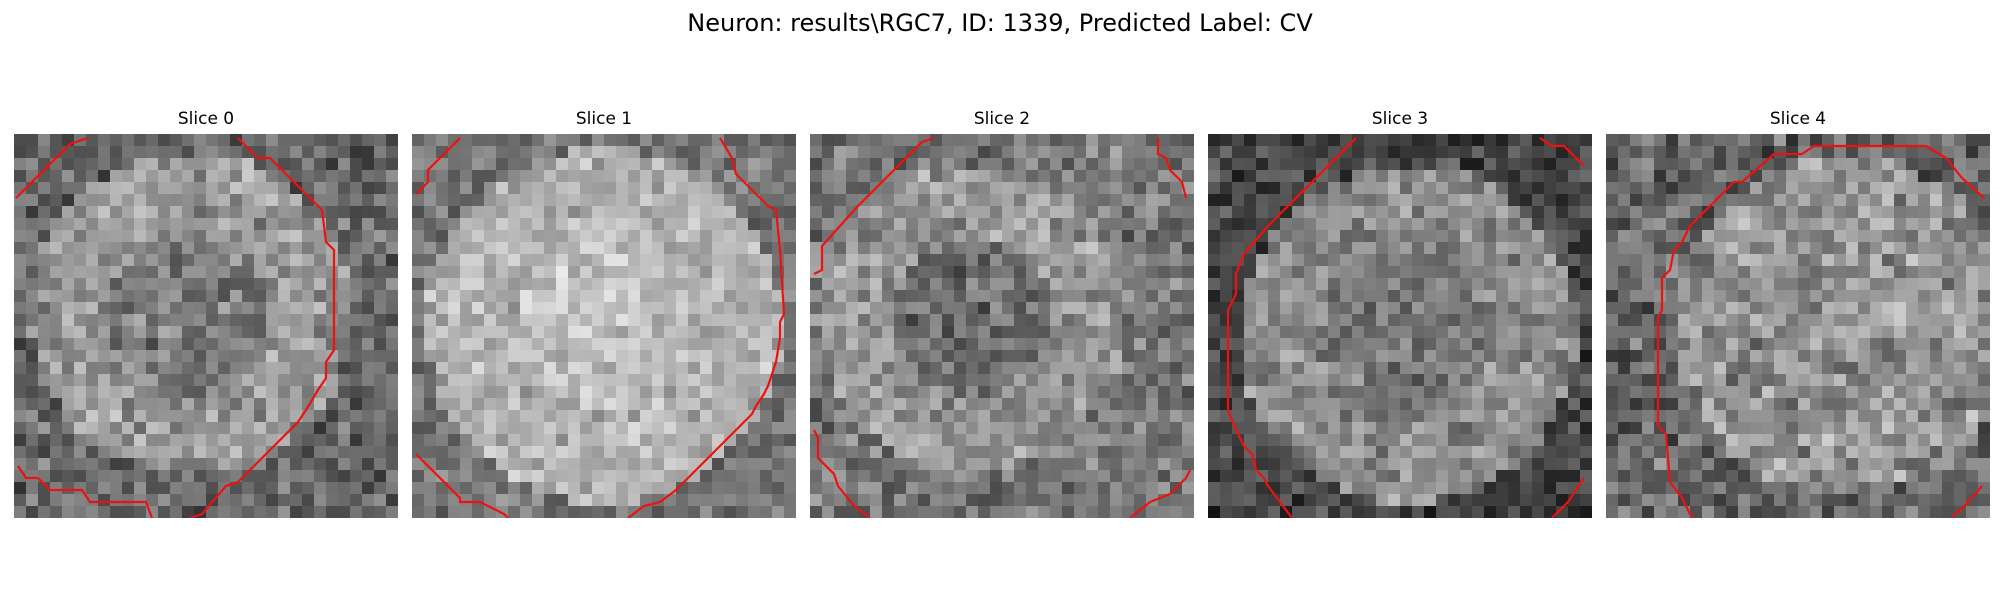  I want to click on slice-panel: Slice 0, so click(206, 313).